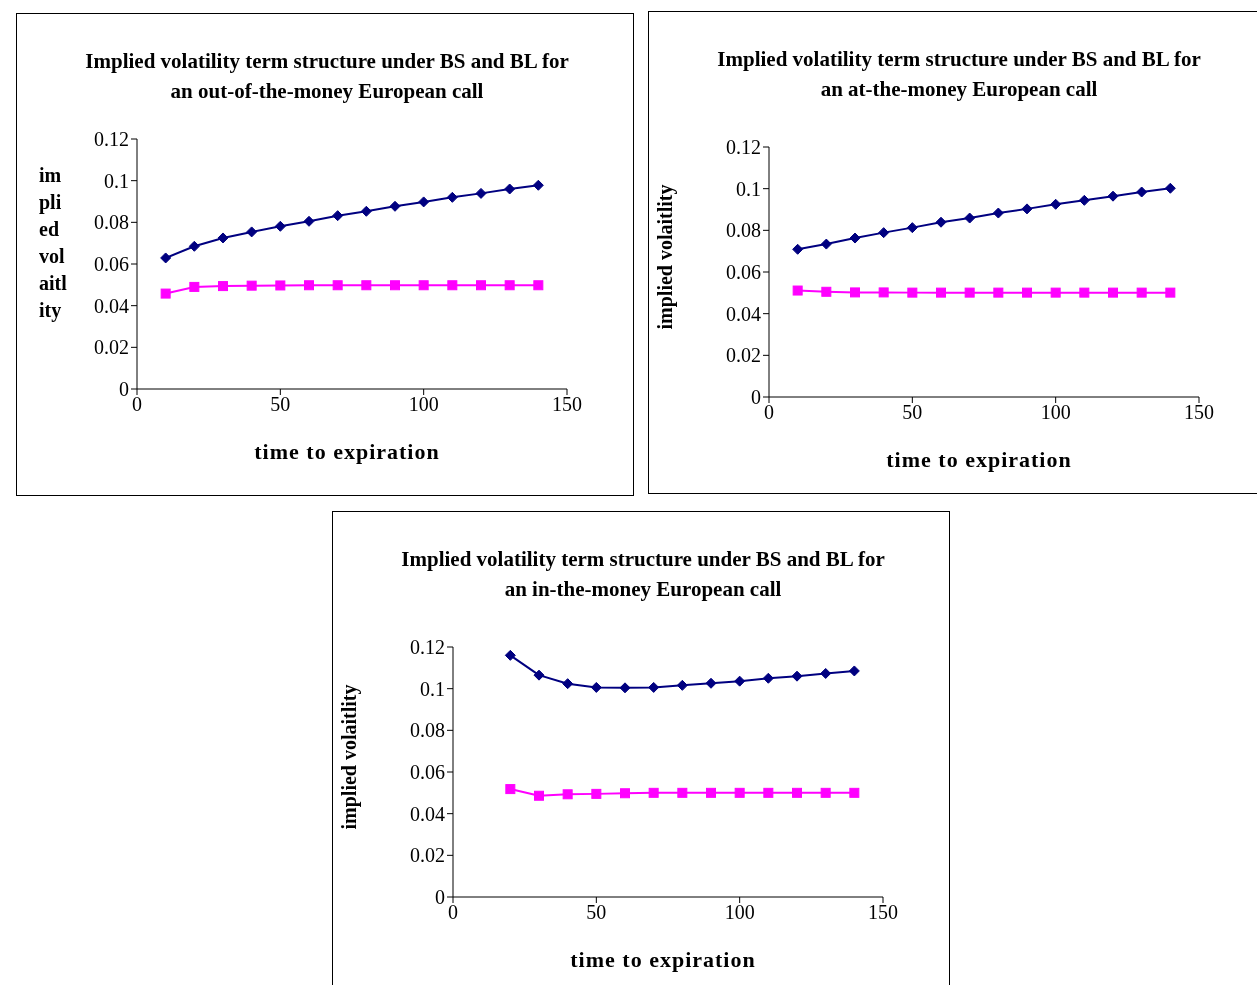  What do you see at coordinates (327, 76) in the screenshot?
I see `chart-title: Implied volatility term structure under BS and BL for an out-of-the-money European call` at bounding box center [327, 76].